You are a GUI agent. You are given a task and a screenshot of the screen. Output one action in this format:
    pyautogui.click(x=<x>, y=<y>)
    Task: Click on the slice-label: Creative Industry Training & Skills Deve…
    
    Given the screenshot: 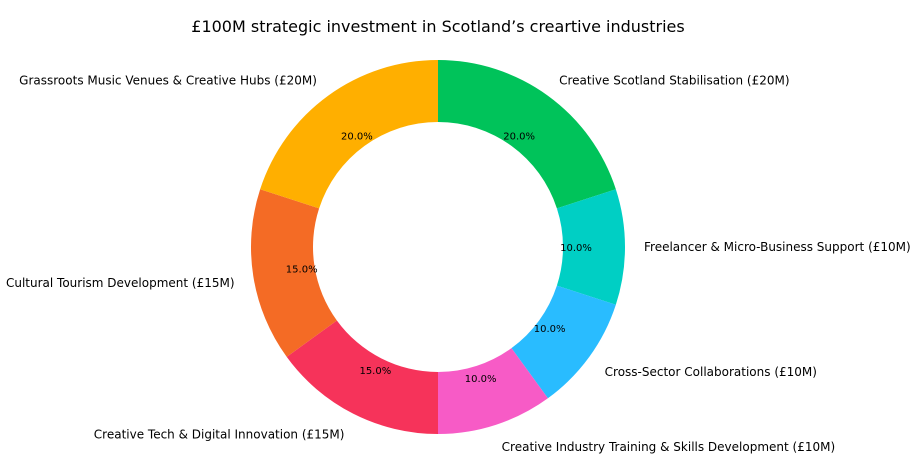 What is the action you would take?
    pyautogui.click(x=668, y=447)
    